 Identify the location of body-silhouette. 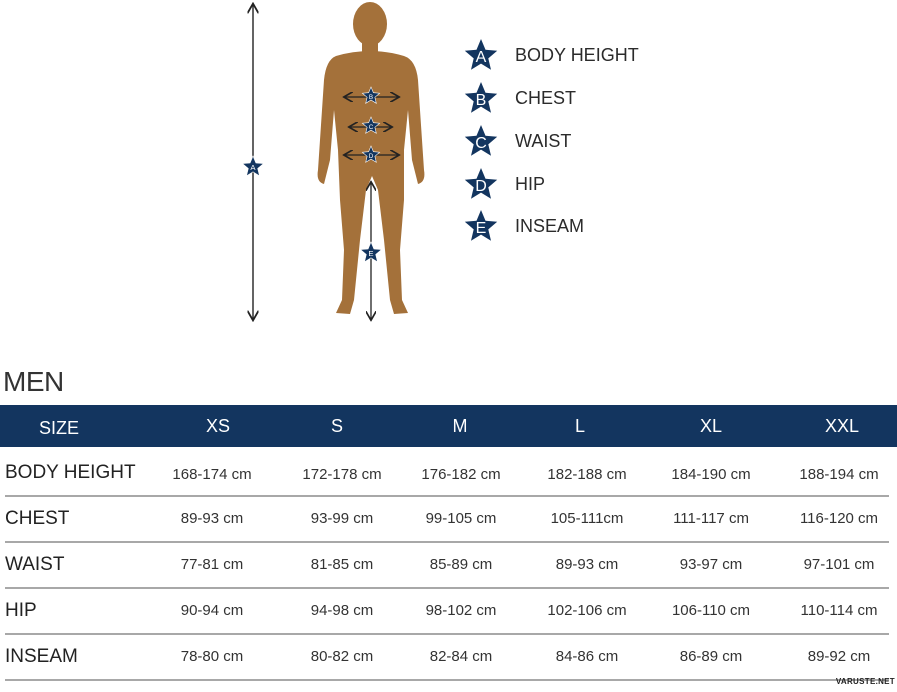
(371, 158).